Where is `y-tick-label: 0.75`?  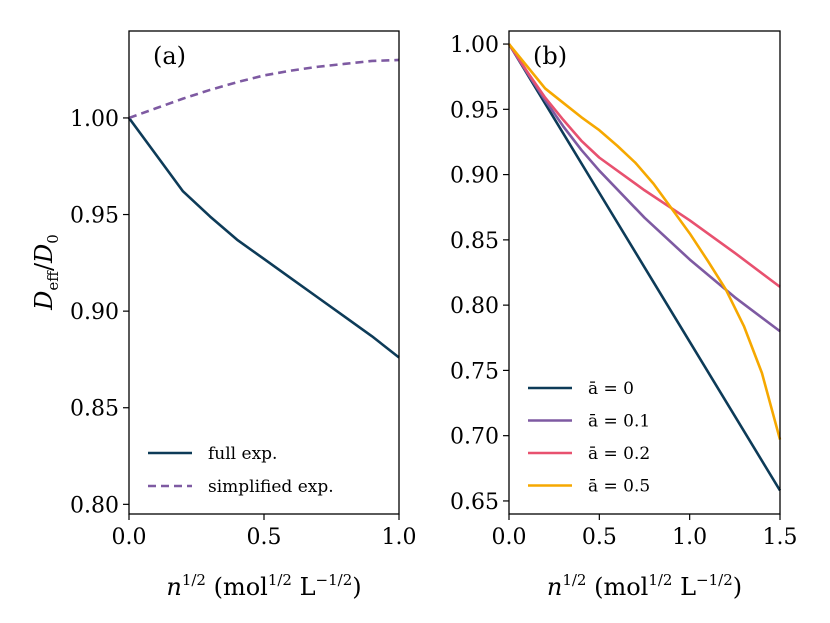
y-tick-label: 0.75 is located at coordinates (474, 371).